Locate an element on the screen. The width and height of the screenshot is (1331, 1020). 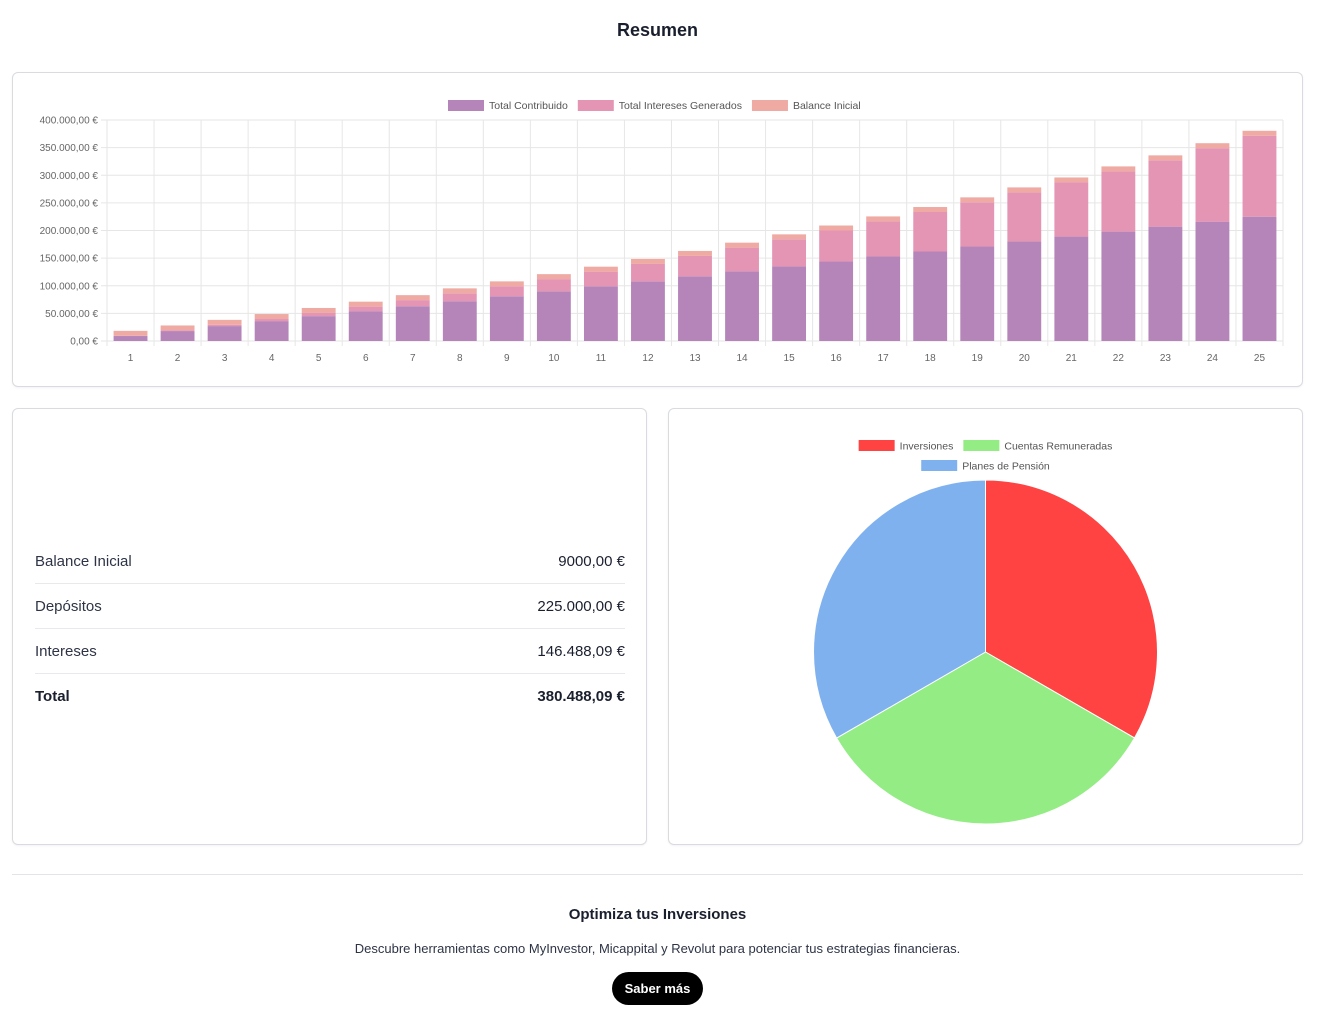
summary-label: Total is located at coordinates (52, 696).